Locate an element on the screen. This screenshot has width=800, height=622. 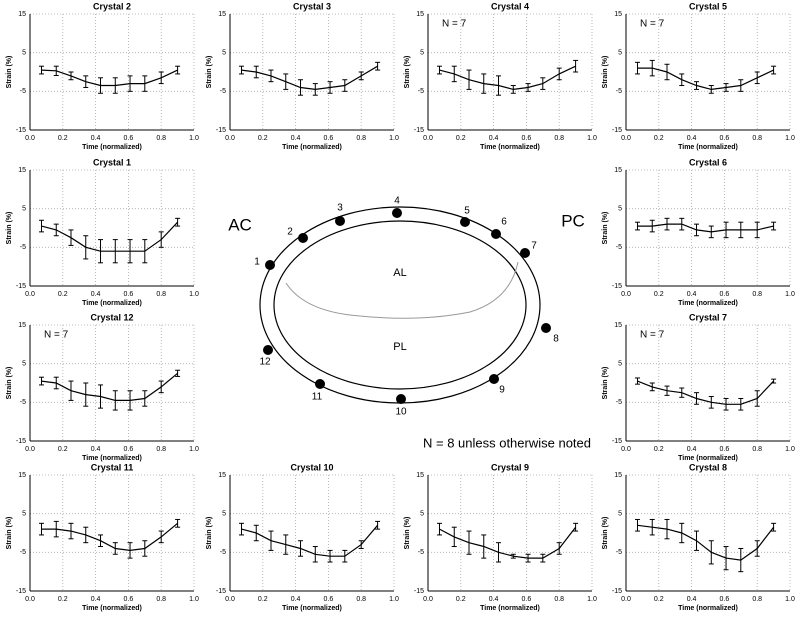
al-label: AL is located at coordinates (399, 273).